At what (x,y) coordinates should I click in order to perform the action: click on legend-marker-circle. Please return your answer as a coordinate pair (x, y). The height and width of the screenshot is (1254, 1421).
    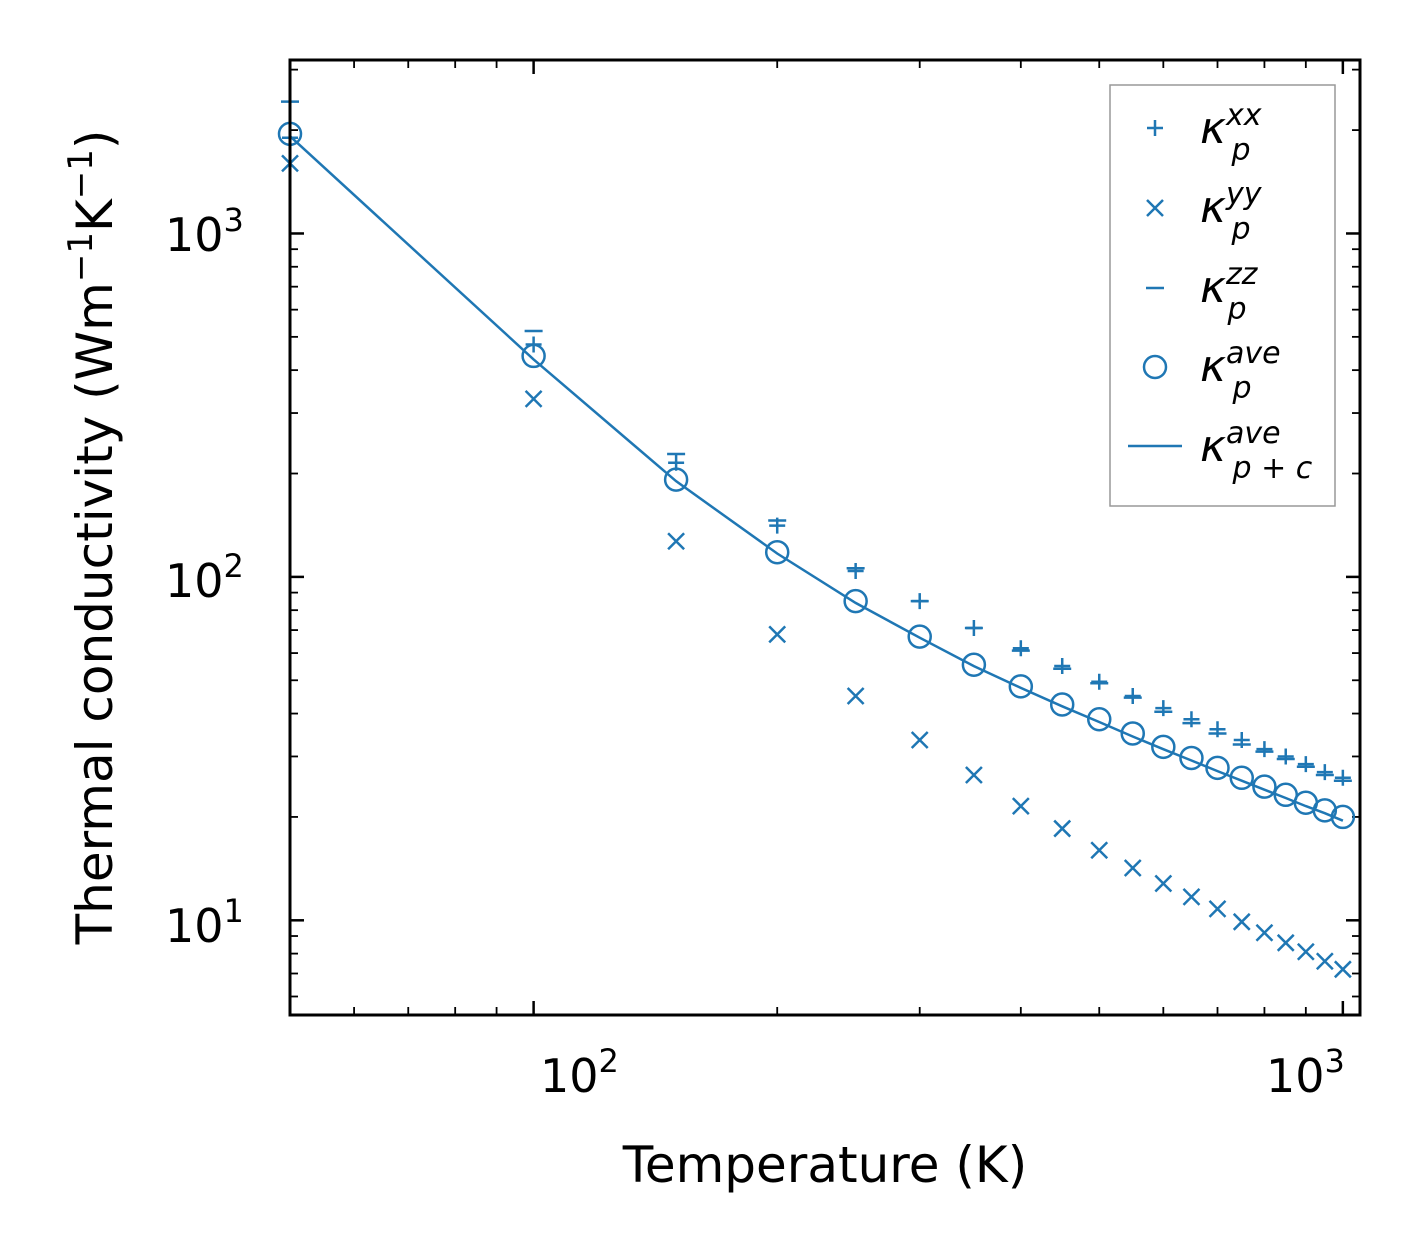
    Looking at the image, I should click on (1155, 367).